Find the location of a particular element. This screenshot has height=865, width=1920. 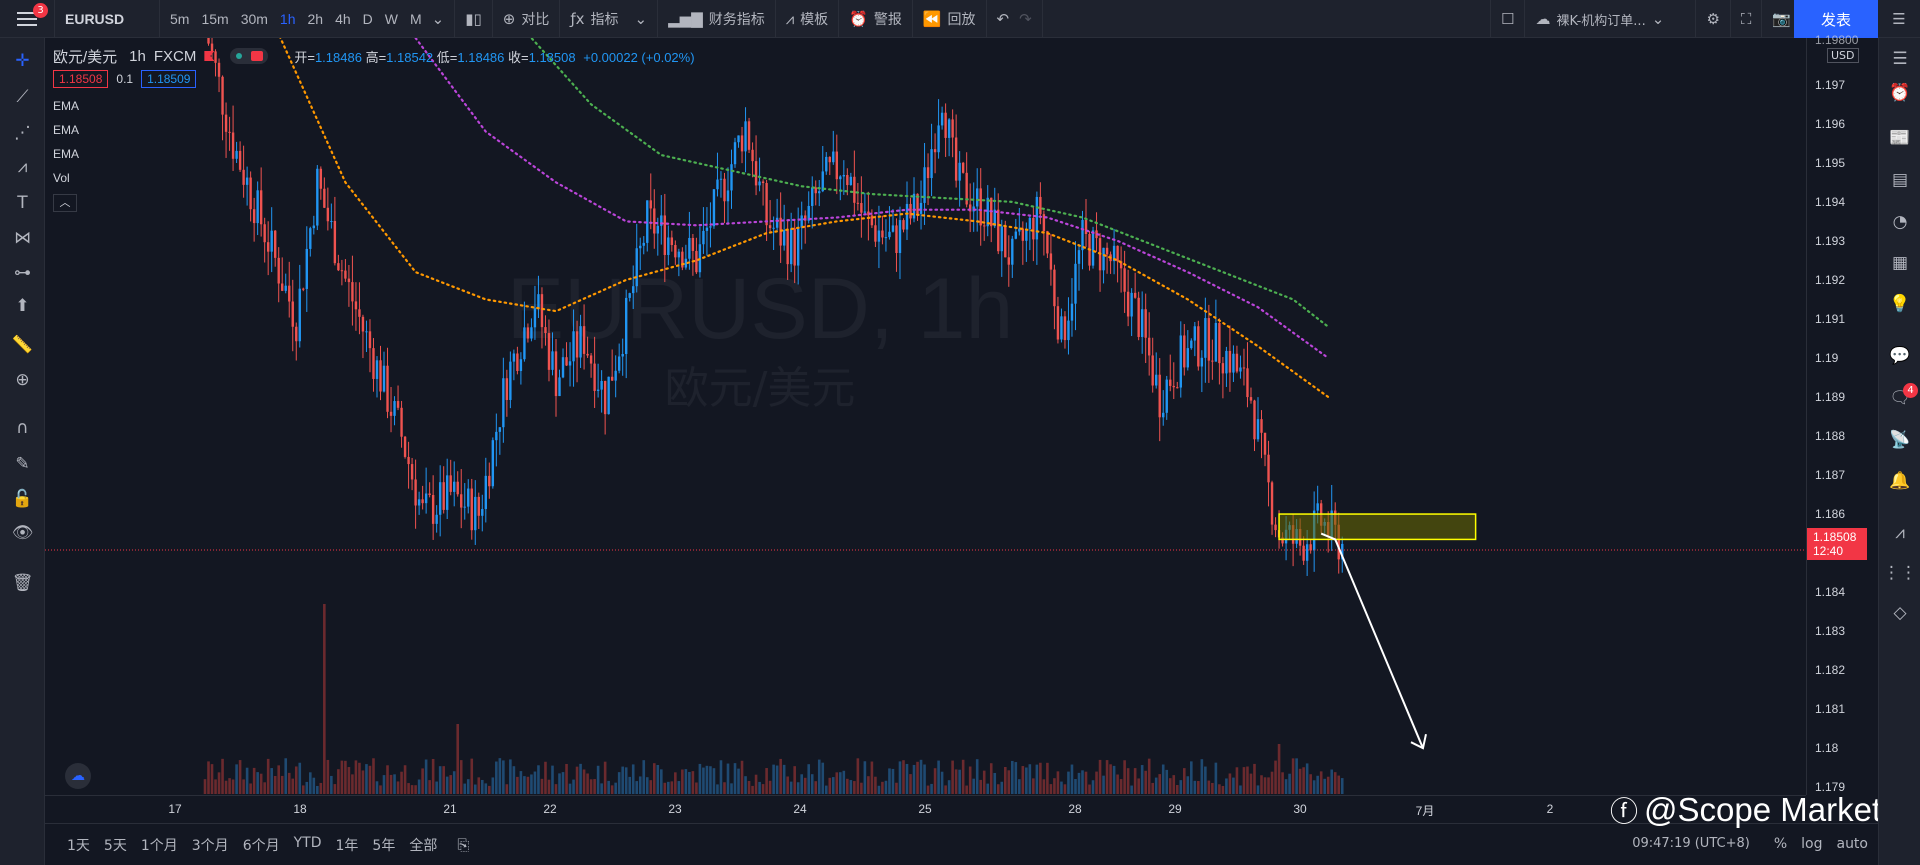

interval-W: W is located at coordinates (391, 18).